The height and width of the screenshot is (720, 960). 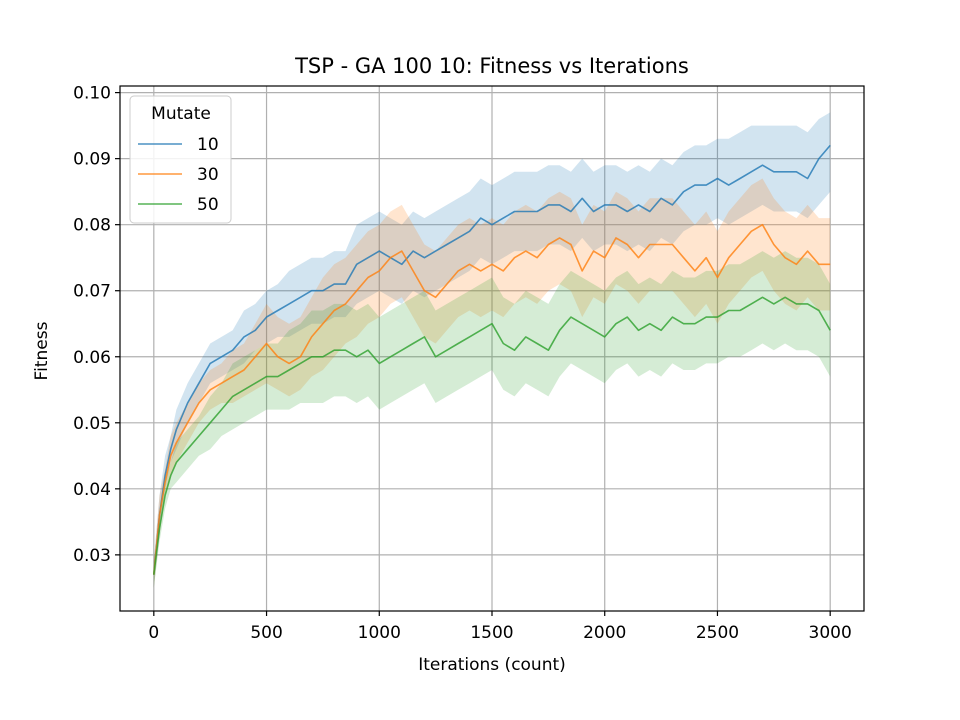 I want to click on x-axis-ticks: 0 500 1000 1500 2000 2500 3000, so click(x=500, y=627).